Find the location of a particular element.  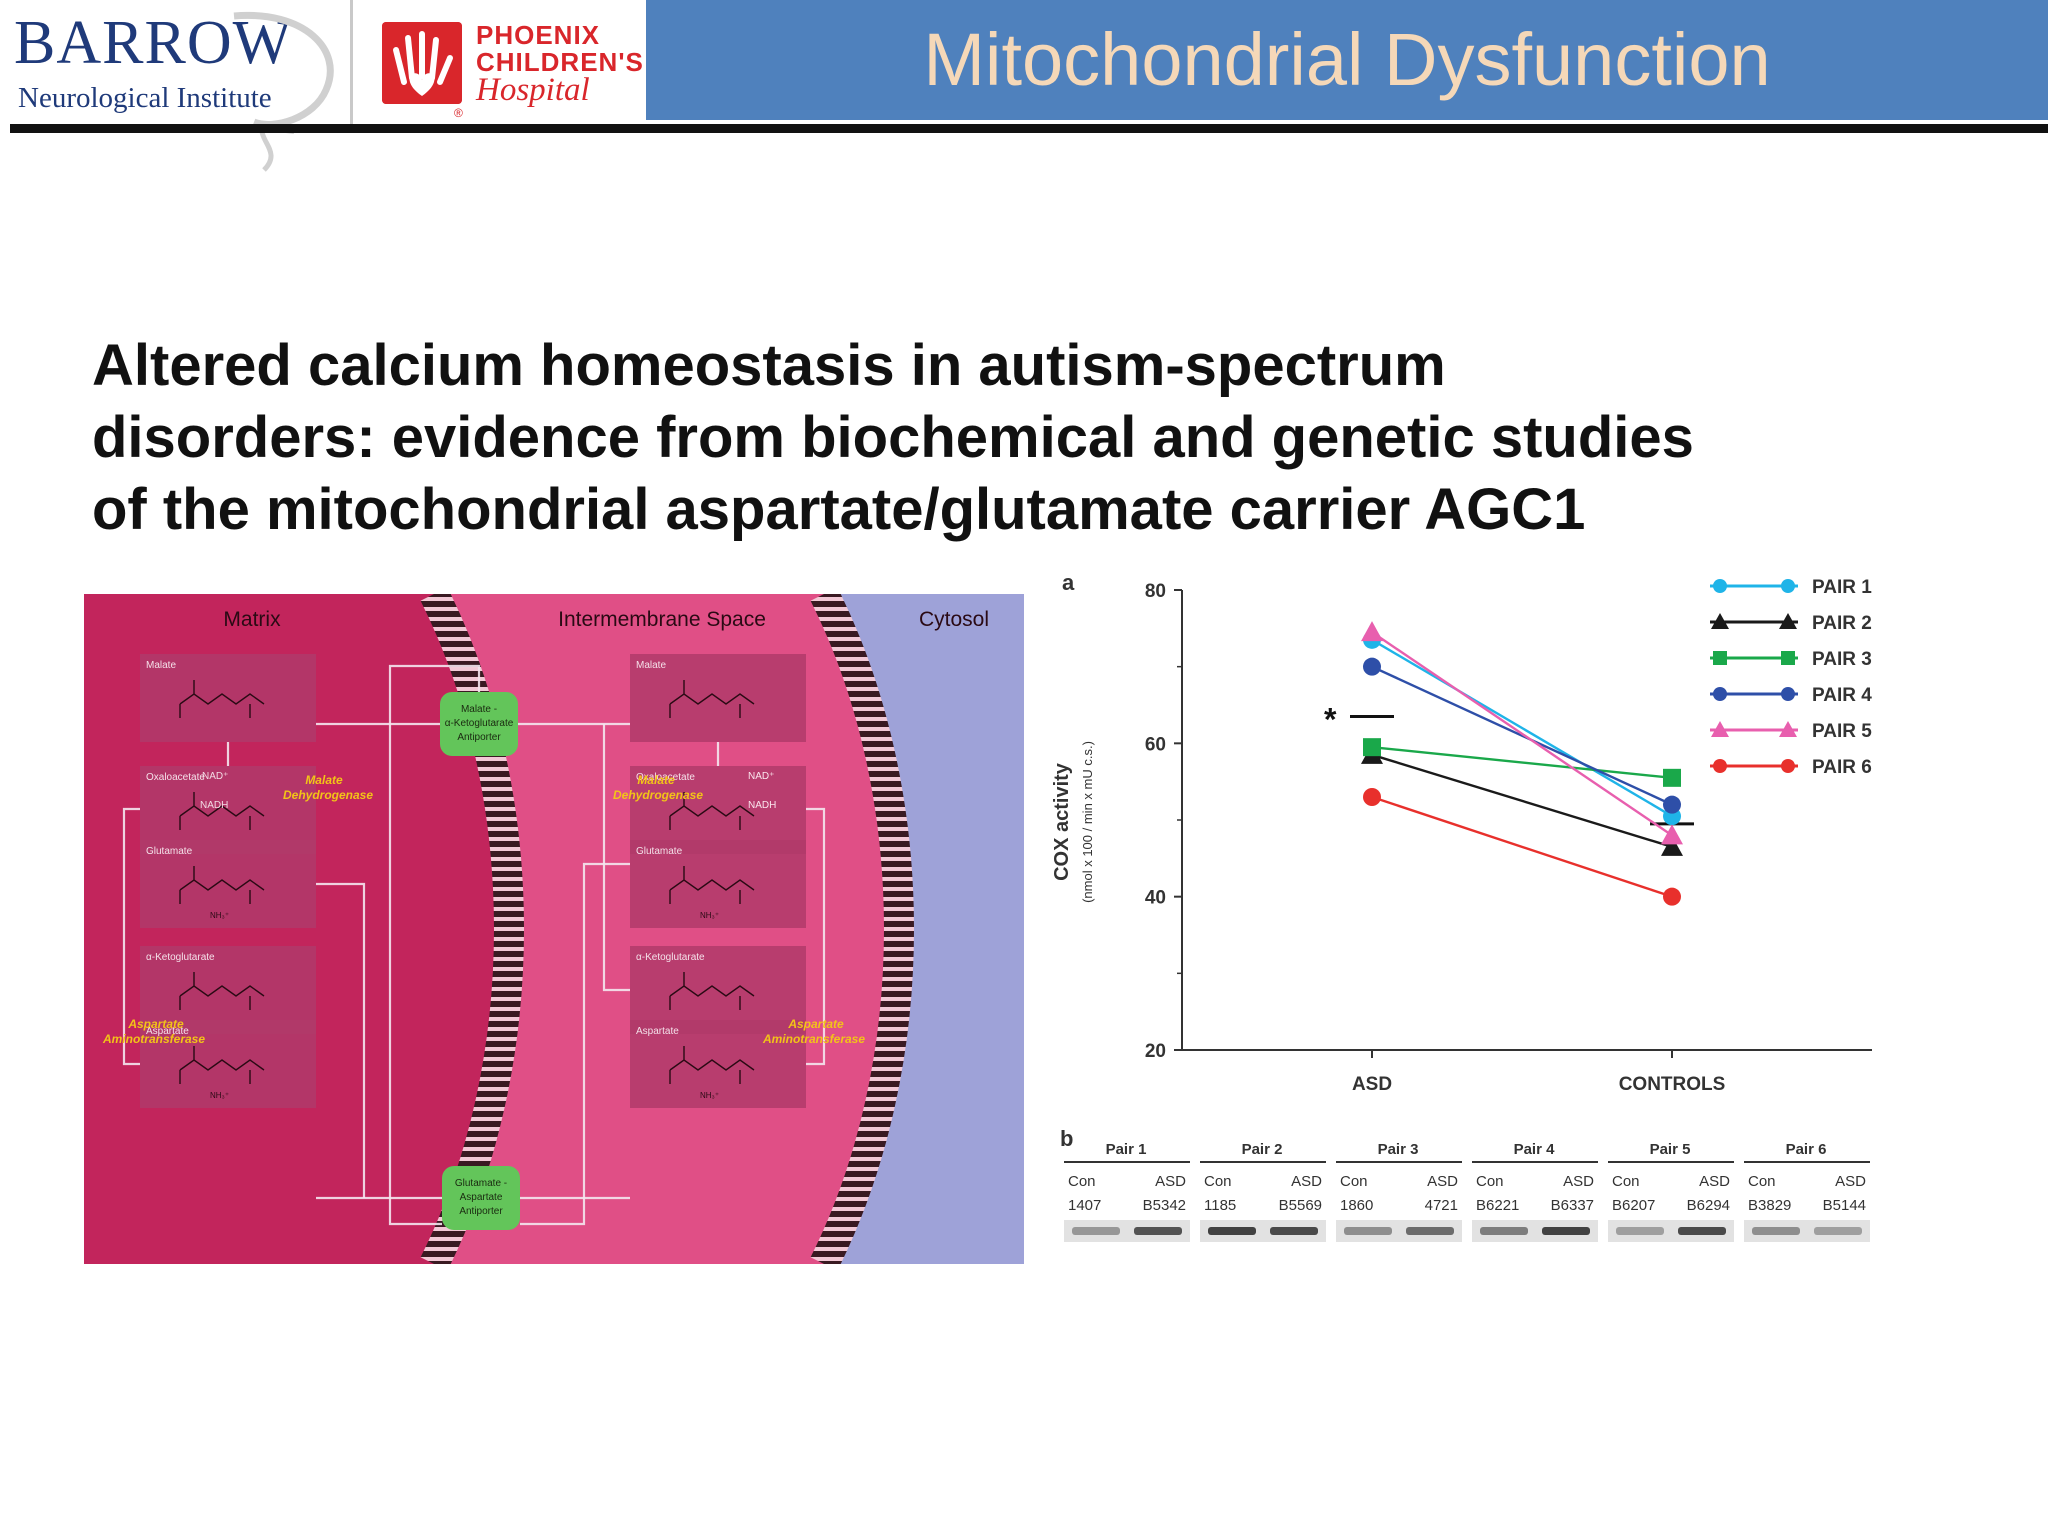

barrow-logo-word: BARROW is located at coordinates (153, 43).